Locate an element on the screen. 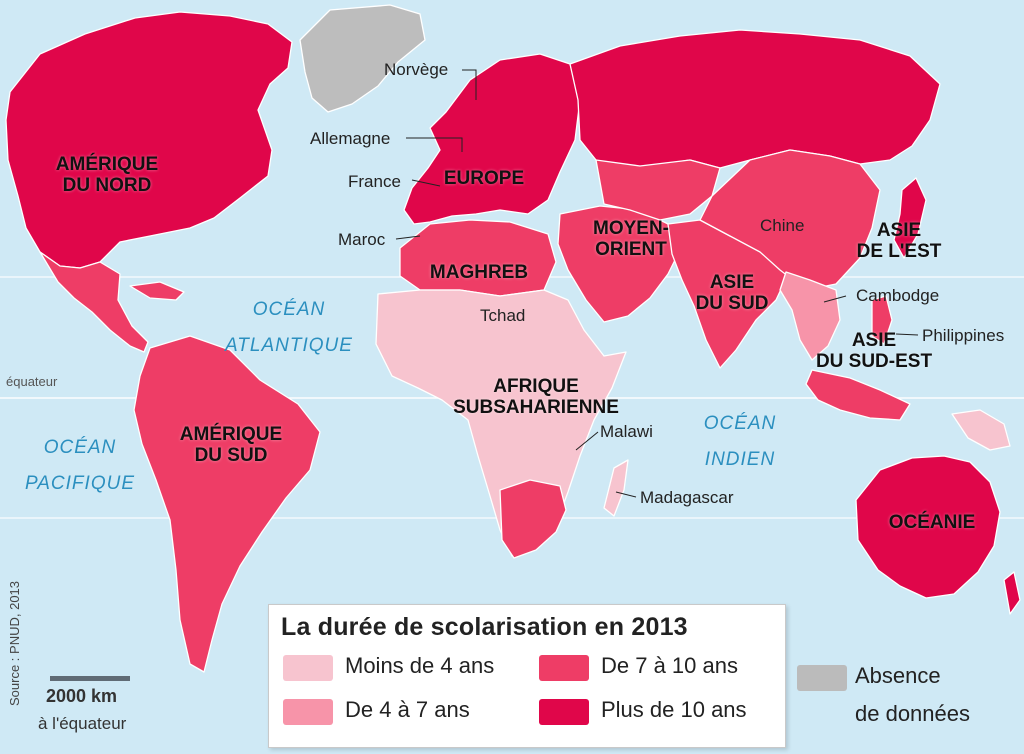  south-america-shape is located at coordinates (227, 504).